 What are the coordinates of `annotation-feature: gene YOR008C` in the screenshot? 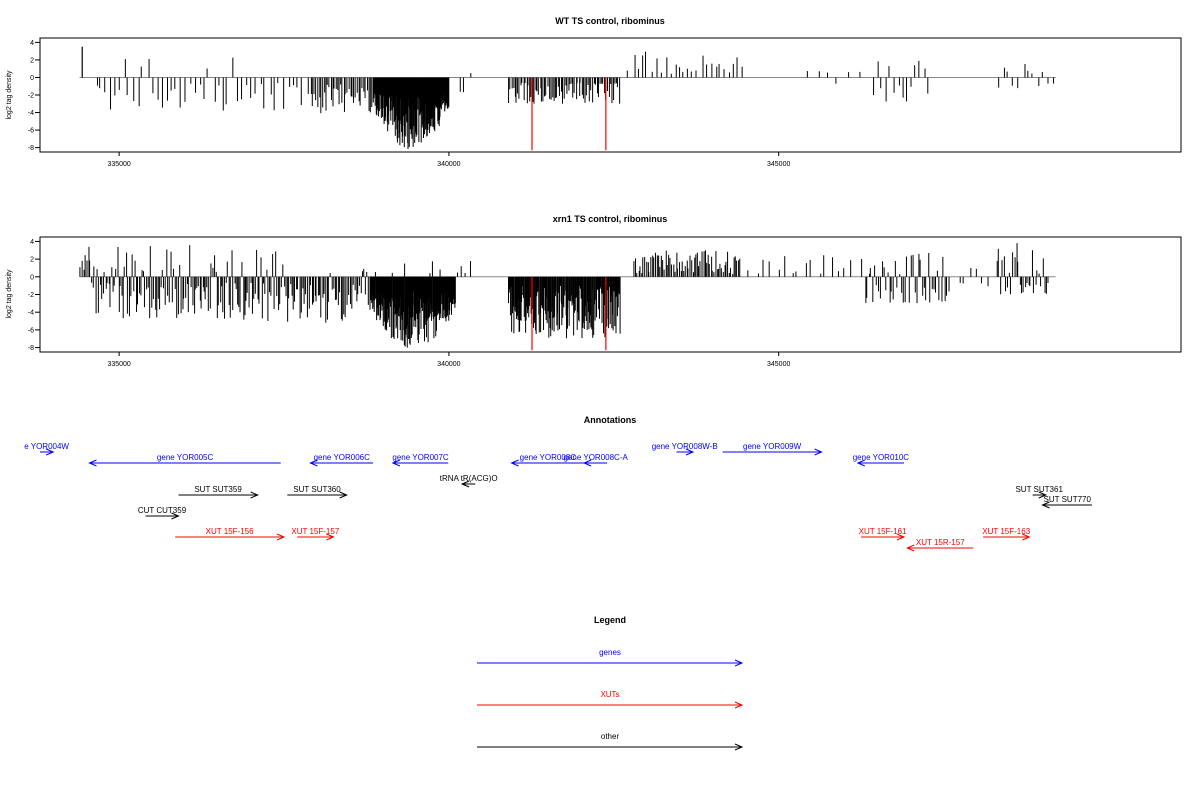 It's located at (547, 460).